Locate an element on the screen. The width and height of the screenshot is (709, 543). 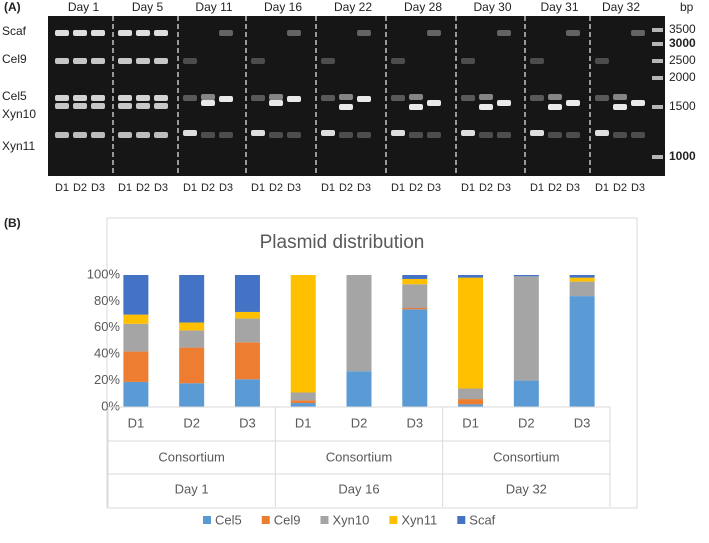
x-tick-label: D3 is located at coordinates (582, 422).